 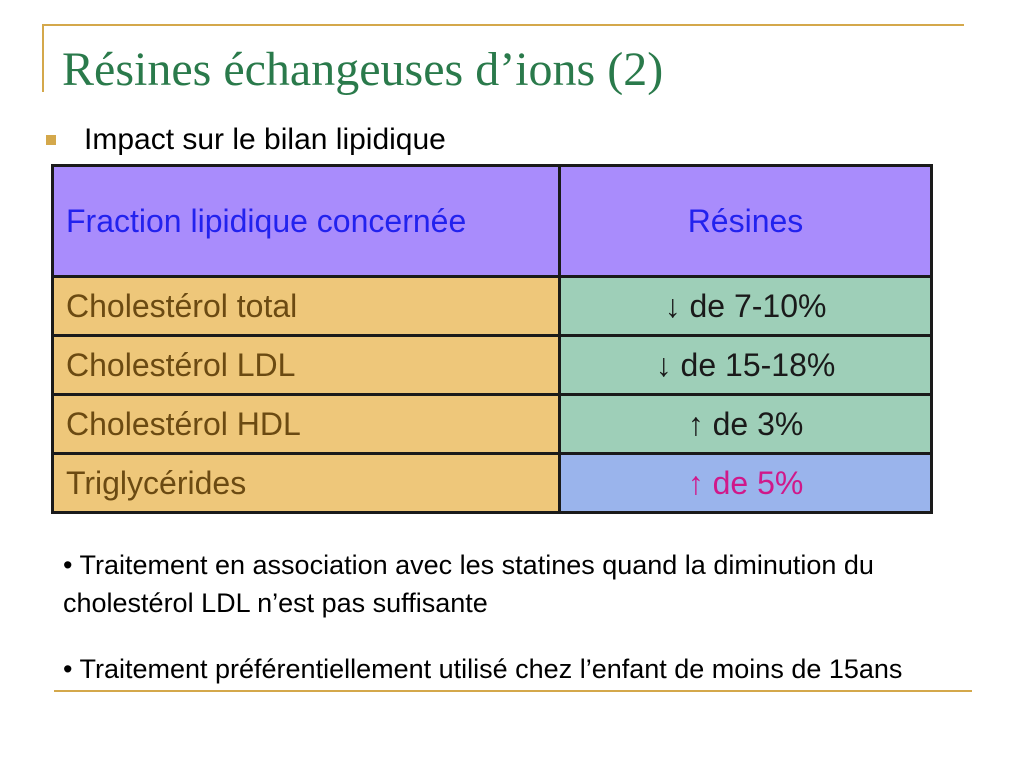 I want to click on fraction-cell: Triglycérides, so click(x=306, y=483).